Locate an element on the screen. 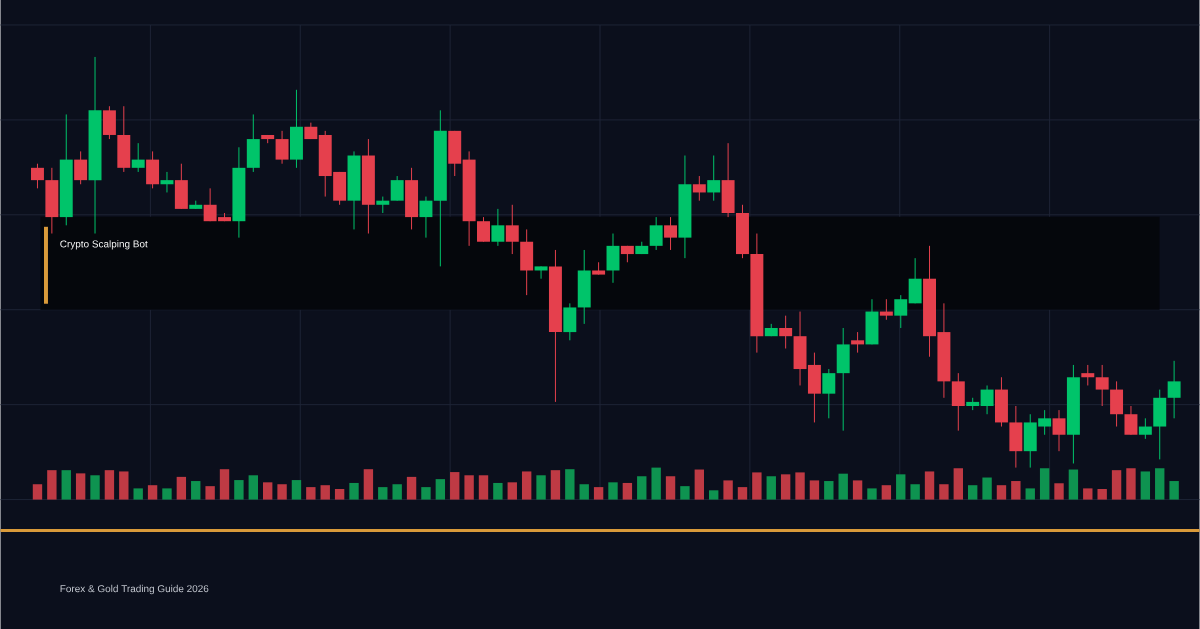 This screenshot has height=629, width=1200. text: Forex & Gold Trading Guide 2026 is located at coordinates (134, 589).